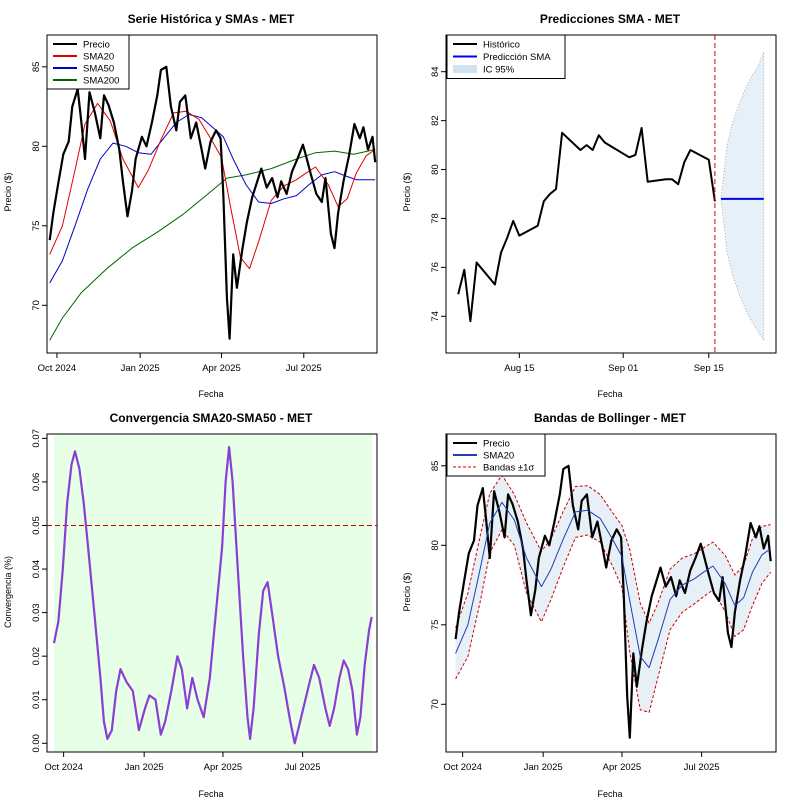 The height and width of the screenshot is (800, 800). I want to click on prediction-legend-label: Predicción SMA, so click(517, 57).